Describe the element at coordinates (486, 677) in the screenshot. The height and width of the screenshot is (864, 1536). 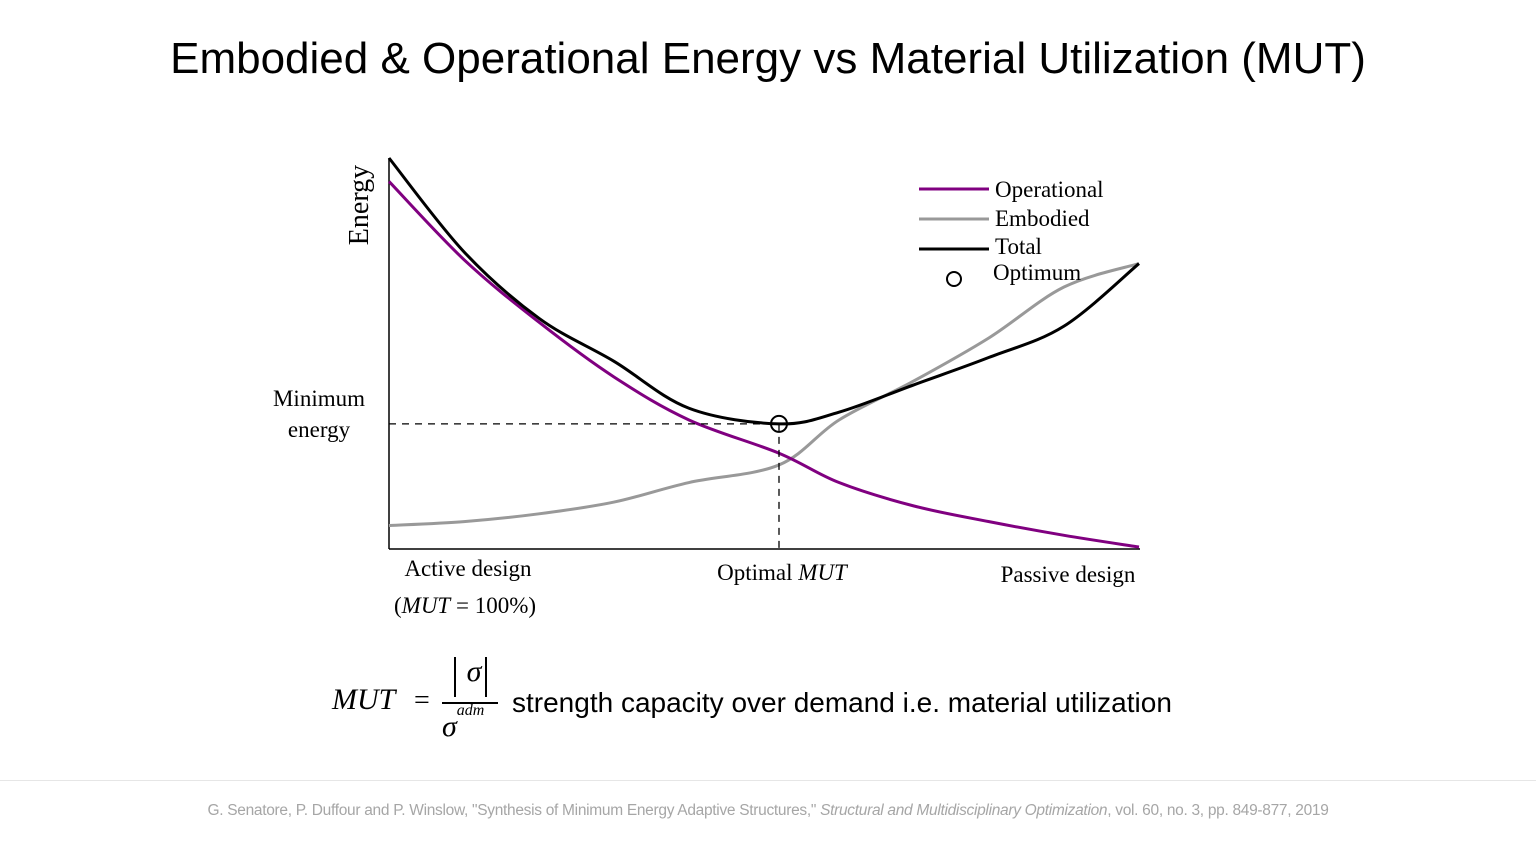
I see `formula-abs-right` at that location.